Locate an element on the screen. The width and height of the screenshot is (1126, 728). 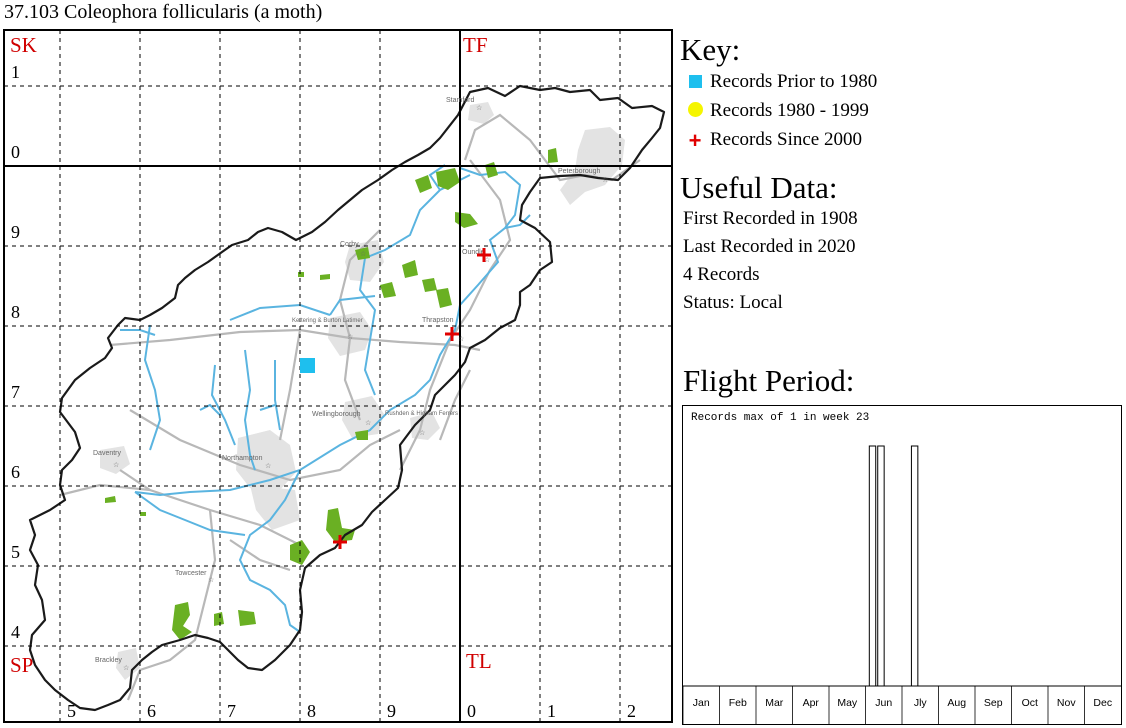
northing-label: 4 is located at coordinates (15, 632).